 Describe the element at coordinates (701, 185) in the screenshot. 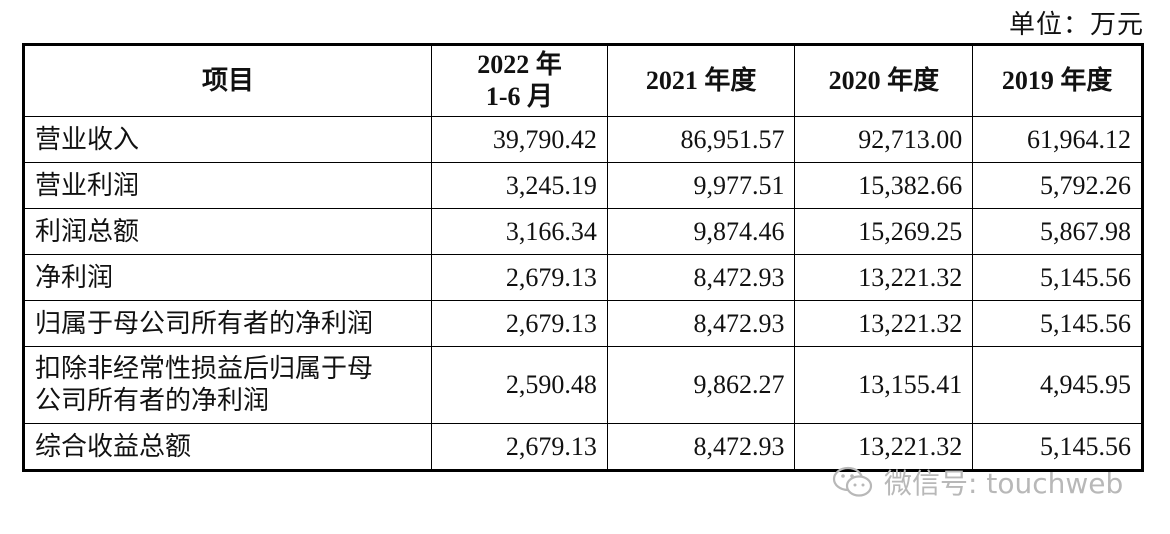

I see `table-cell-value: 9,977.51` at that location.